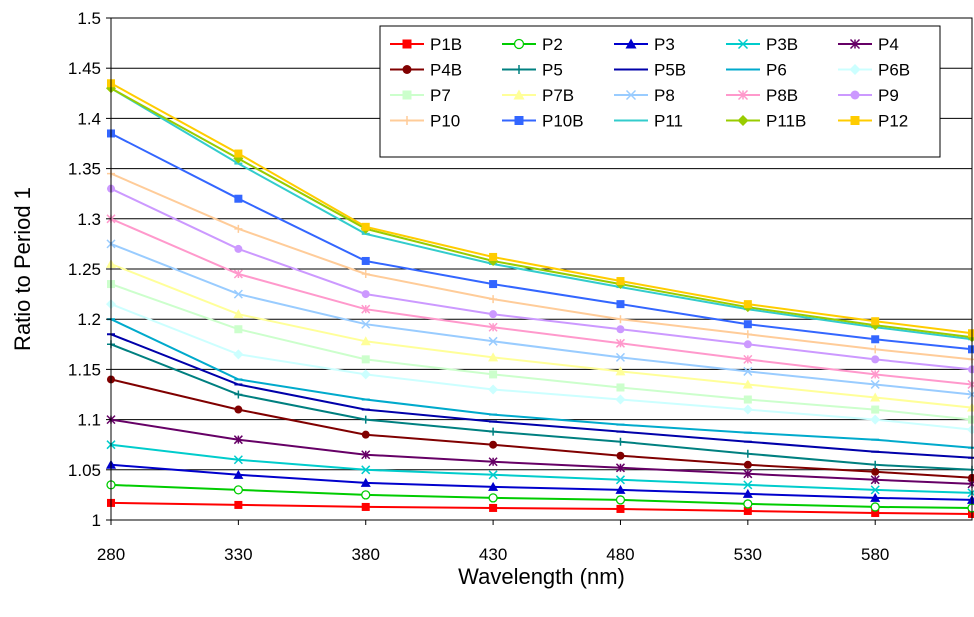 The image size is (974, 617). Describe the element at coordinates (89, 118) in the screenshot. I see `y-tick-label: 1.4` at that location.